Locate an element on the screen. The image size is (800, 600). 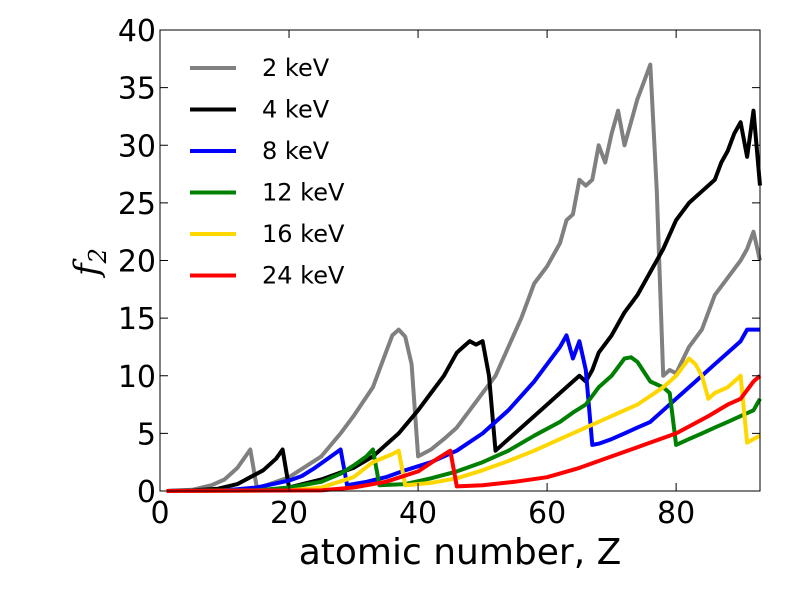
x-axis-label: atomic number, Z is located at coordinates (460, 552).